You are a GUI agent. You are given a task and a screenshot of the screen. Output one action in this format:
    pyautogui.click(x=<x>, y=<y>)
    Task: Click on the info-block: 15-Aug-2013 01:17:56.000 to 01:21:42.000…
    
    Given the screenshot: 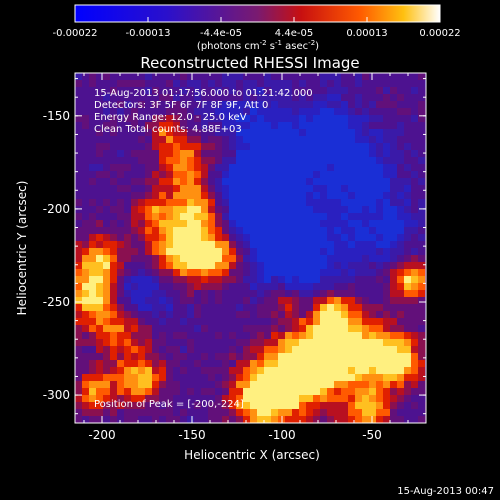 What is the action you would take?
    pyautogui.click(x=203, y=111)
    